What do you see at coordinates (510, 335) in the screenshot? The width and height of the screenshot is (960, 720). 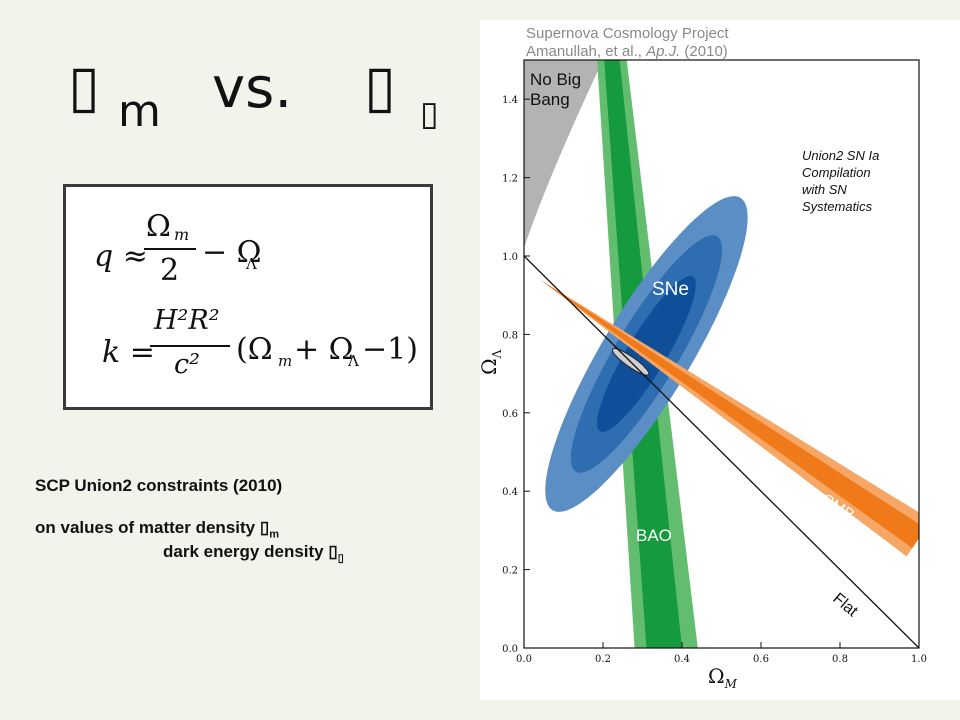 I see `y-tick-label-4: 0.8` at bounding box center [510, 335].